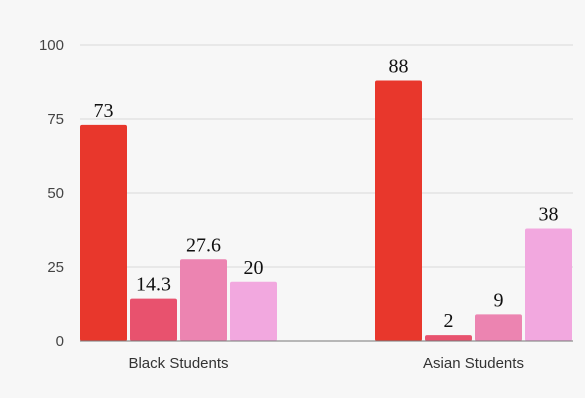 This screenshot has width=585, height=398. What do you see at coordinates (473, 363) in the screenshot?
I see `category-label: Asian Students` at bounding box center [473, 363].